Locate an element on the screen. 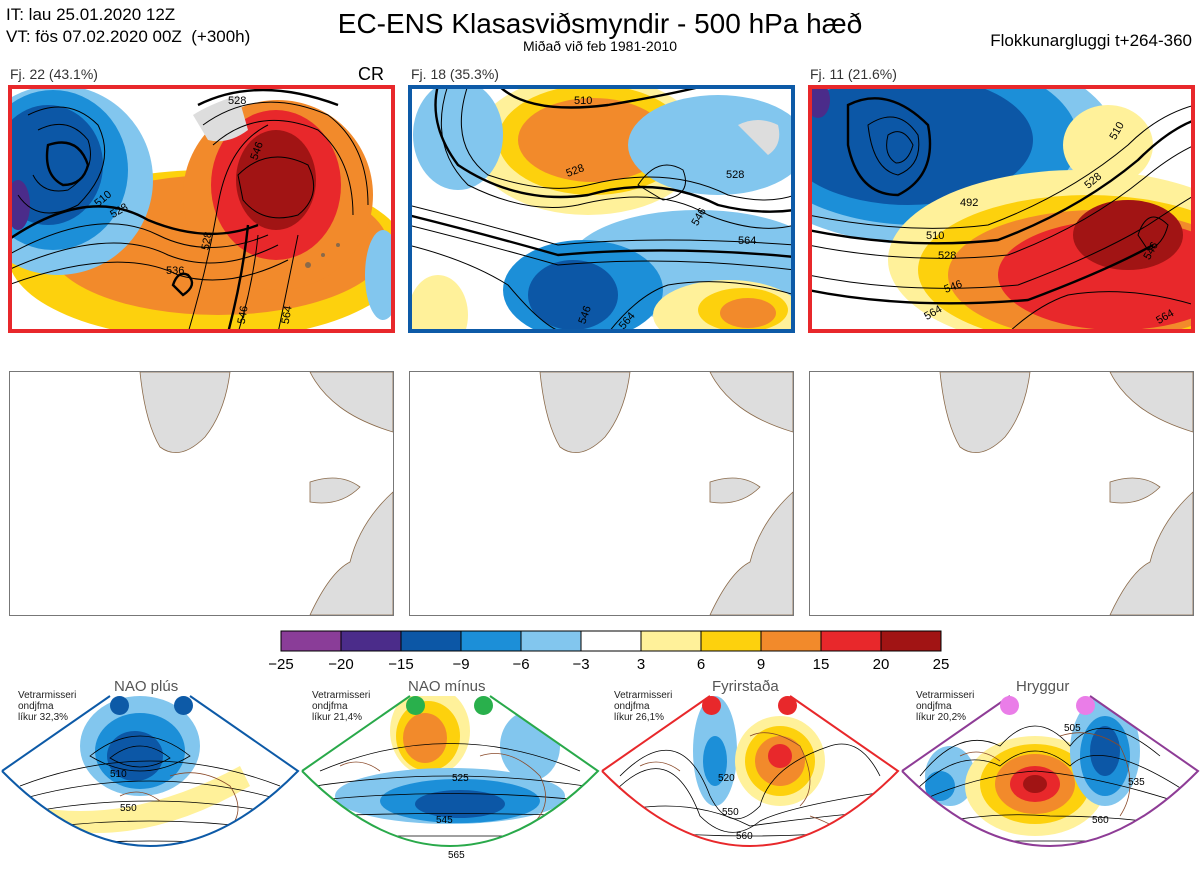 The image size is (1200, 871). cluster-2-contour-label: 528 is located at coordinates (735, 175).